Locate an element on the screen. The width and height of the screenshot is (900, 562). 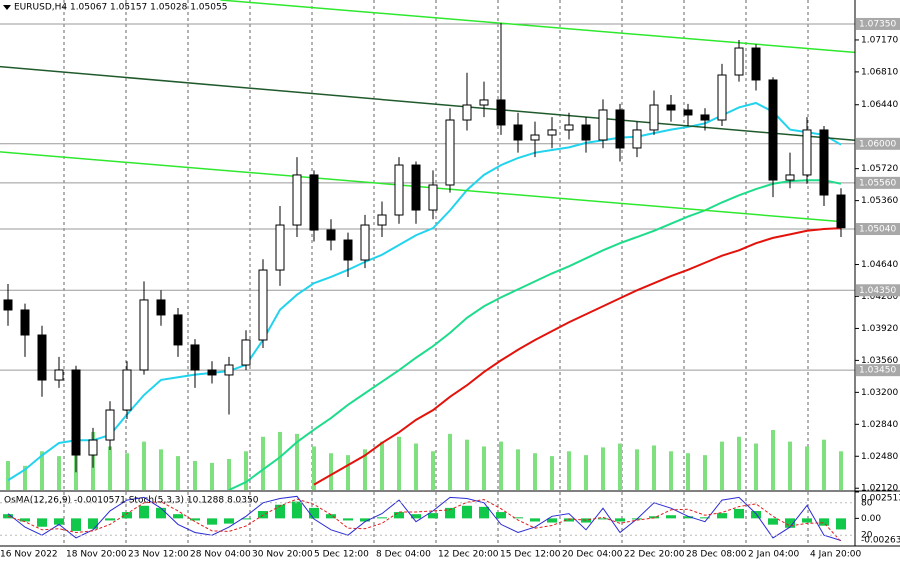
x-tick-label: 12 Dec 20:00 is located at coordinates (468, 555).